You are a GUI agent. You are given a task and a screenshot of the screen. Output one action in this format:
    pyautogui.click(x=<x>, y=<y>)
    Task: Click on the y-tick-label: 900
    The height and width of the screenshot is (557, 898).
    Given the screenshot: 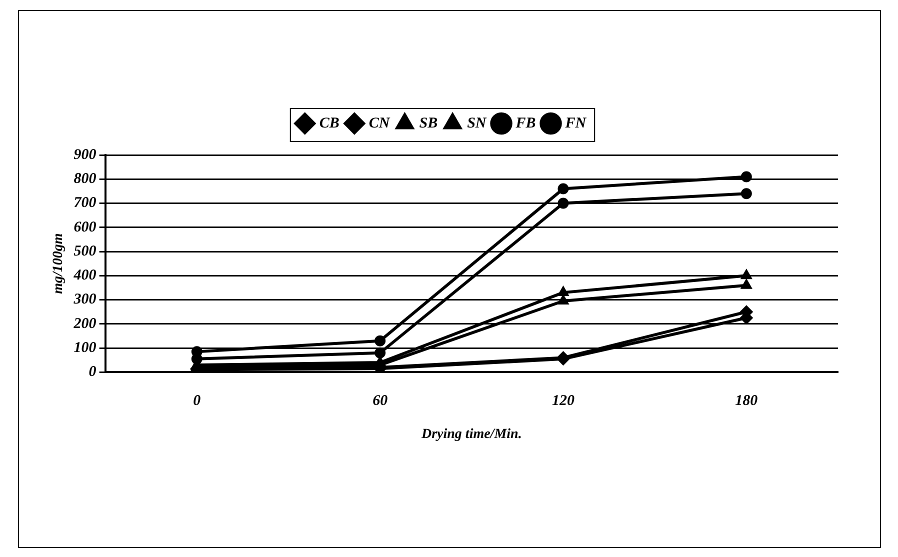 What is the action you would take?
    pyautogui.click(x=85, y=154)
    